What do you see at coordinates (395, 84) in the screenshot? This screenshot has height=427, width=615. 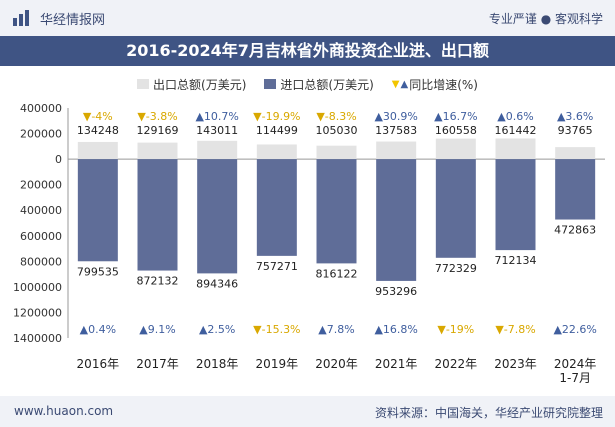 I see `down-triangle-icon: ▼` at bounding box center [395, 84].